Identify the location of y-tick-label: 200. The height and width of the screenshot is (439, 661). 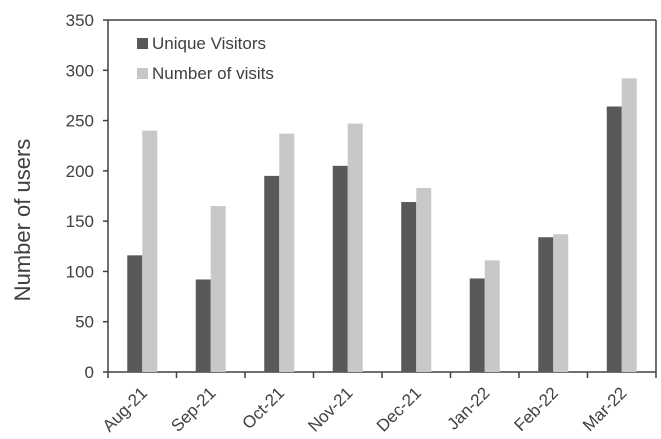
(80, 171).